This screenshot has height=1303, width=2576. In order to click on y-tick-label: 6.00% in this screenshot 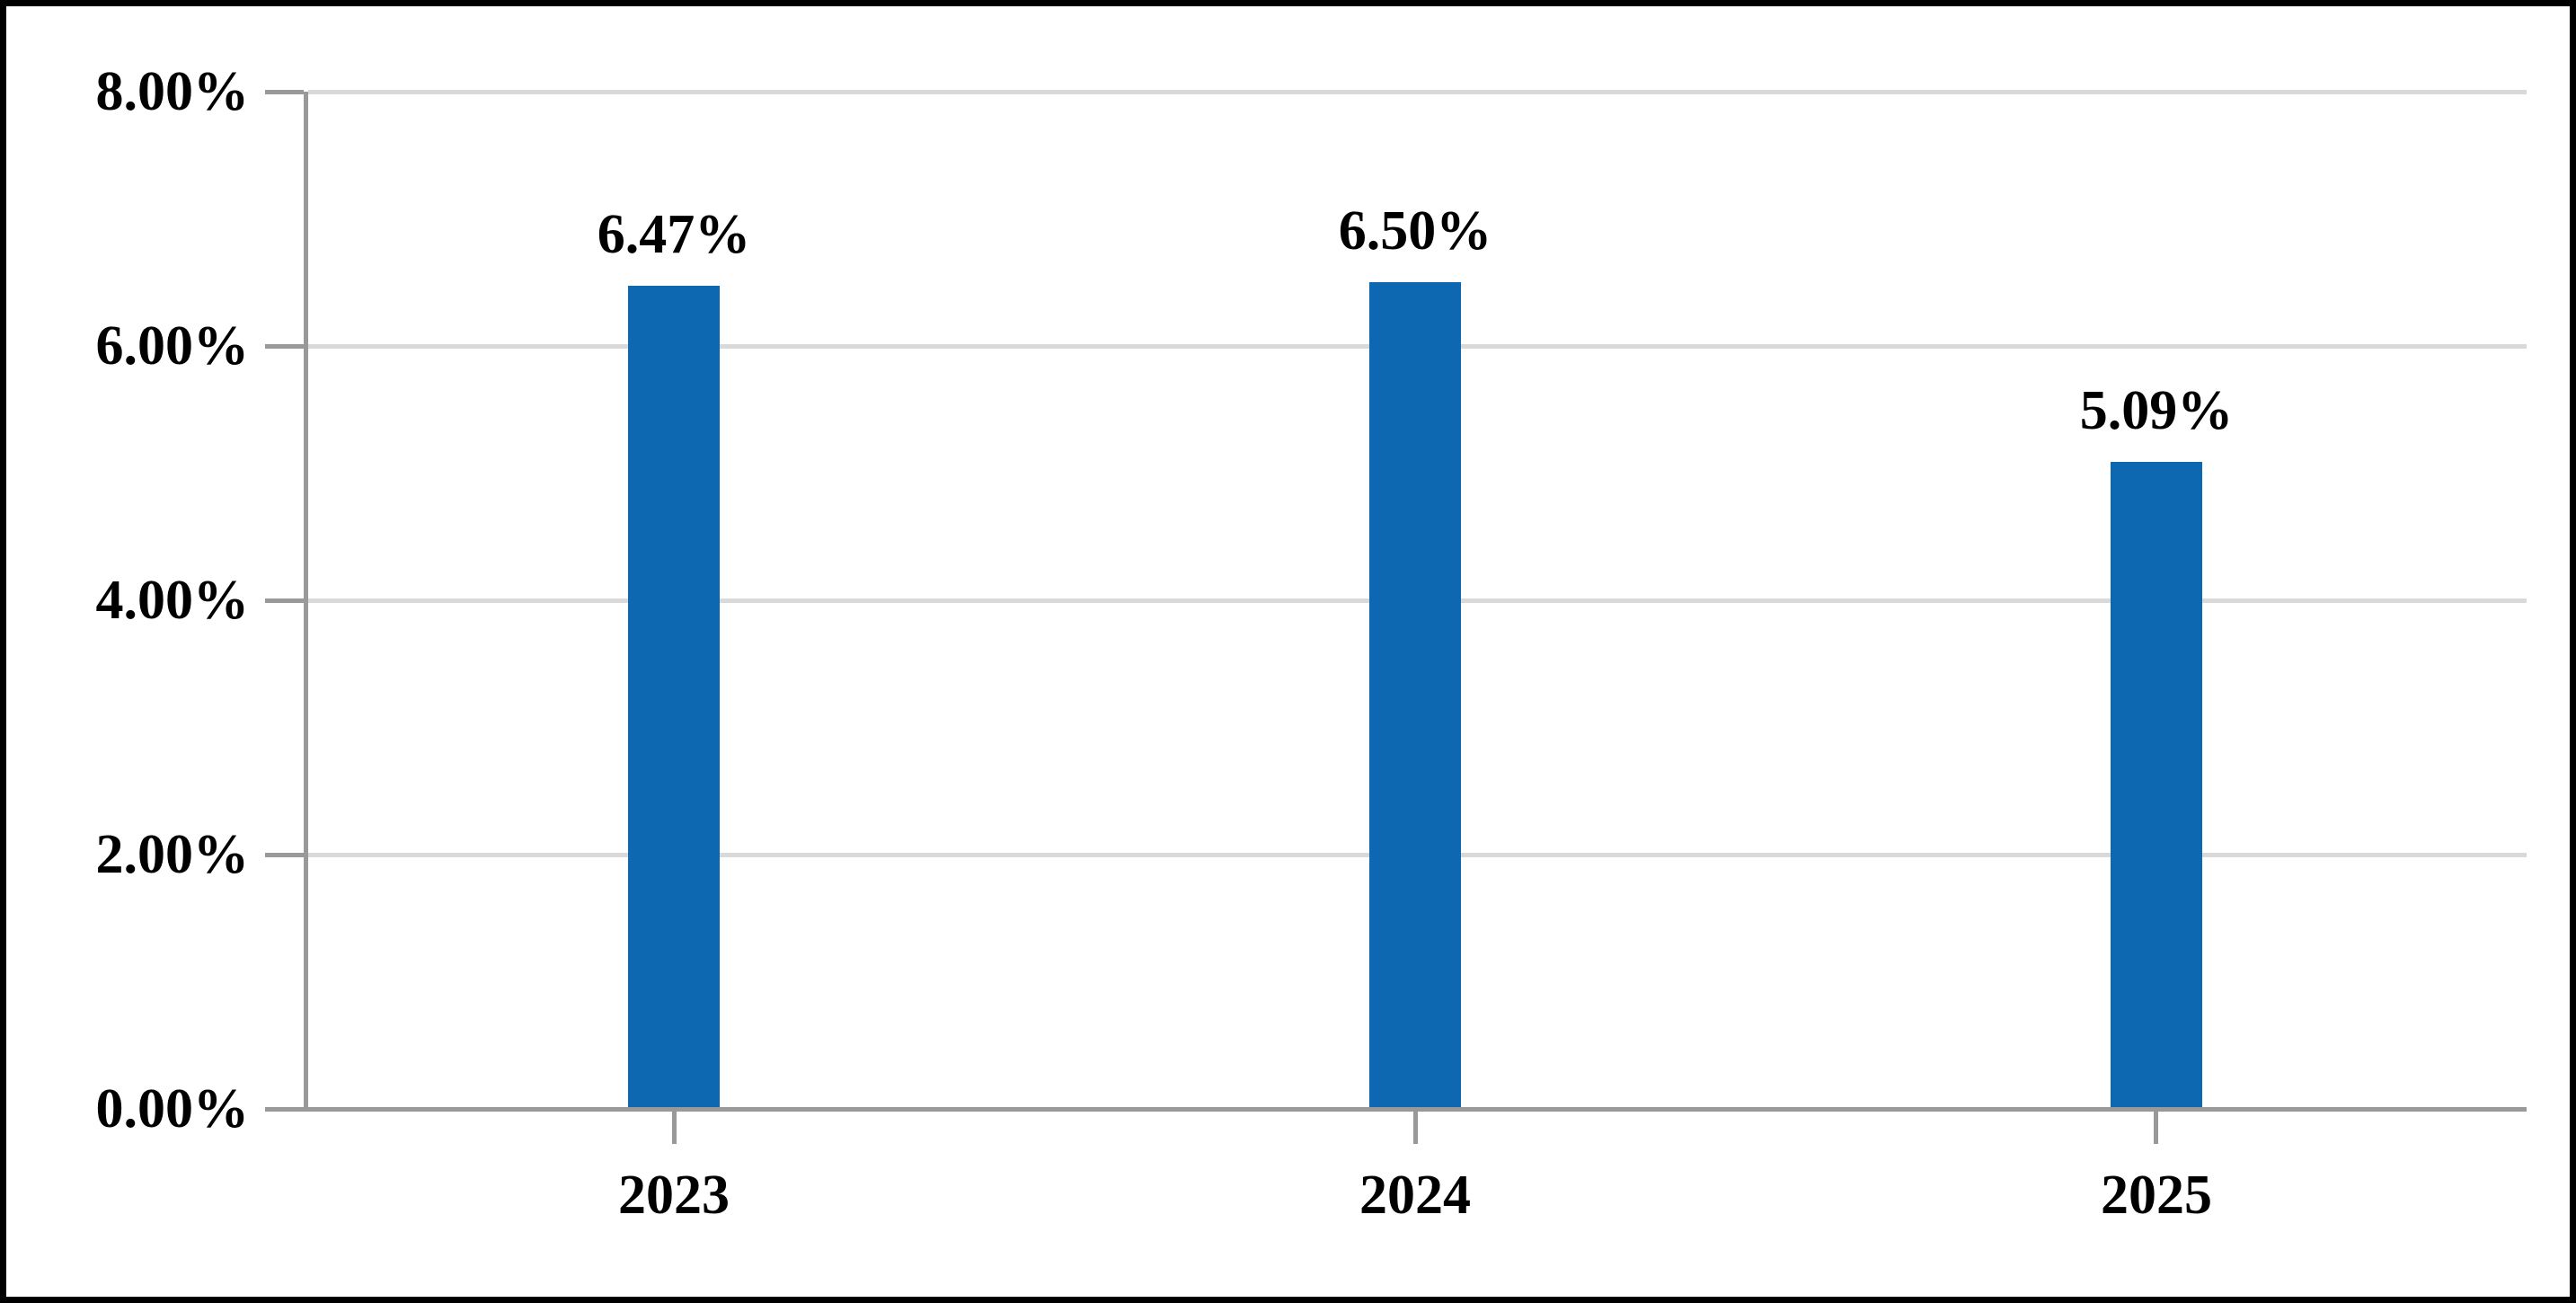, I will do `click(173, 346)`.